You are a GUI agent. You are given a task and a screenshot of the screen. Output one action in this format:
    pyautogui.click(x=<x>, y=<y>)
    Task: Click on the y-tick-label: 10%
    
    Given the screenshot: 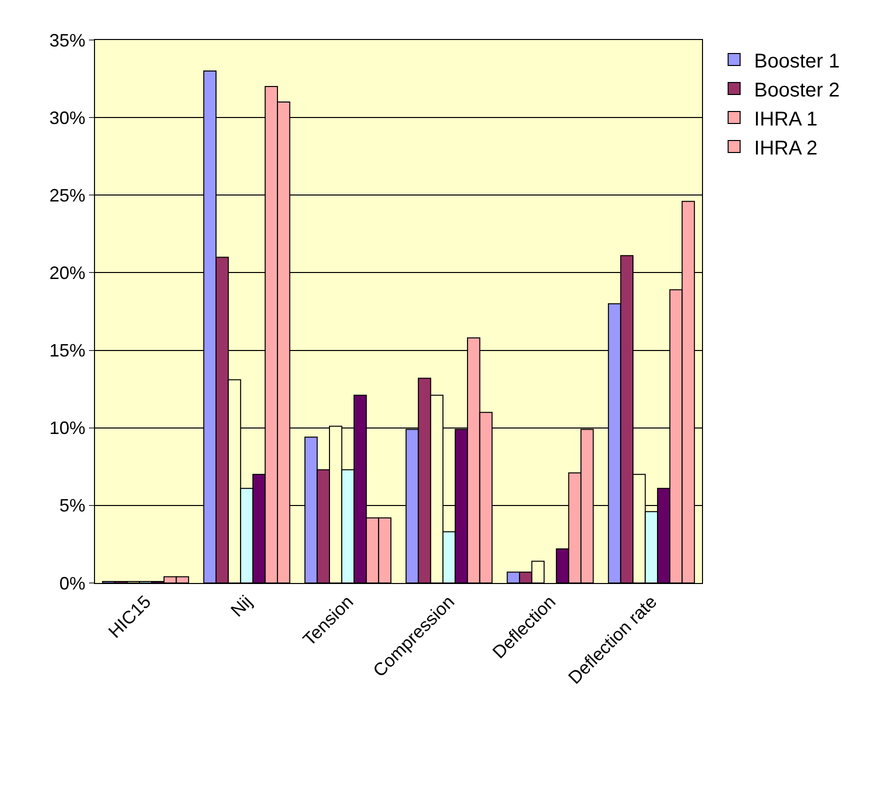 What is the action you would take?
    pyautogui.click(x=67, y=428)
    